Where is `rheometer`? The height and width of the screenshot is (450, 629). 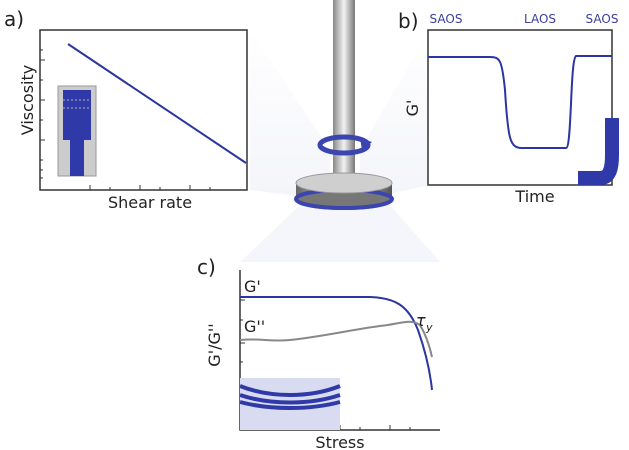
rheometer is located at coordinates (344, 105).